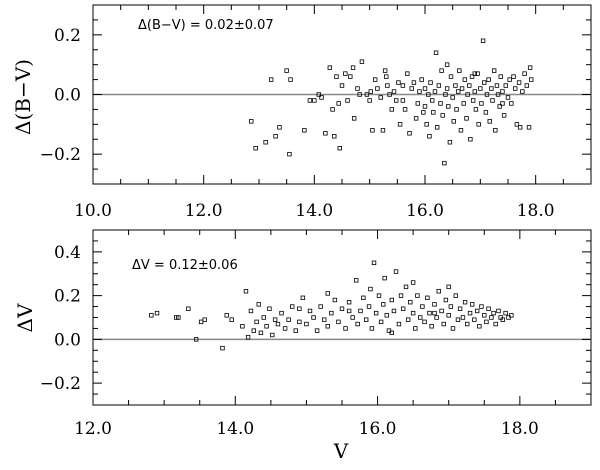 Image resolution: width=600 pixels, height=470 pixels. Describe the element at coordinates (341, 451) in the screenshot. I see `bottom-x-axis-label: V` at that location.